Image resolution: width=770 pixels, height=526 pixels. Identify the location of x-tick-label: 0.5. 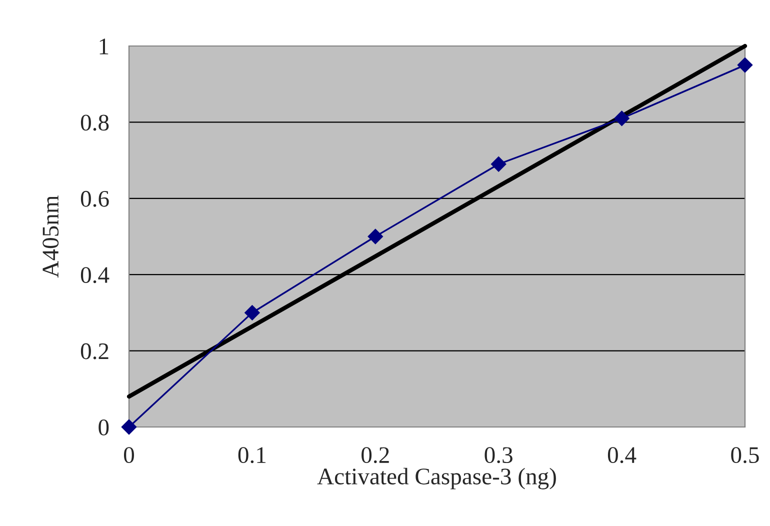
(745, 455).